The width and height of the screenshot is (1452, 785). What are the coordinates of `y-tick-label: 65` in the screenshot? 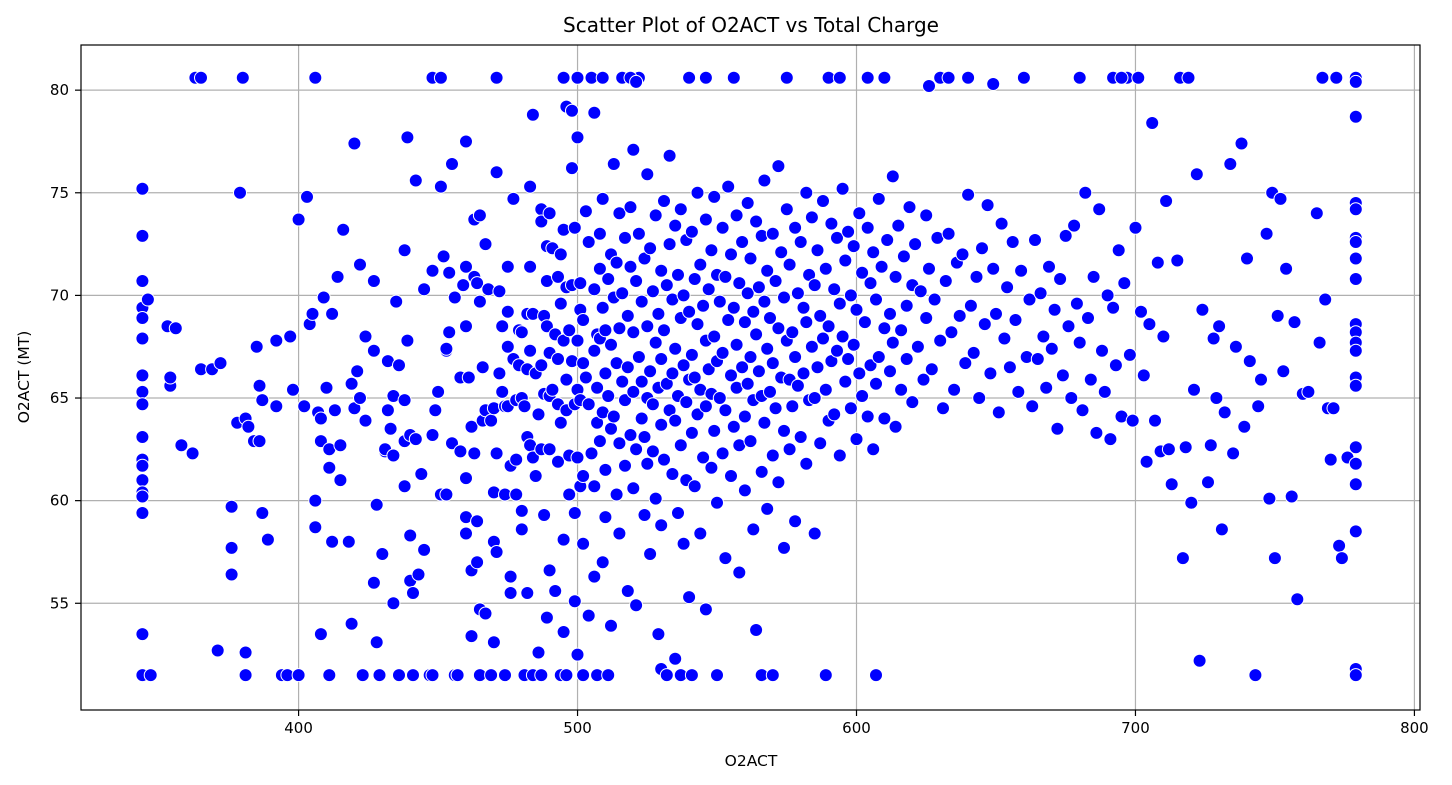 It's located at (59, 398).